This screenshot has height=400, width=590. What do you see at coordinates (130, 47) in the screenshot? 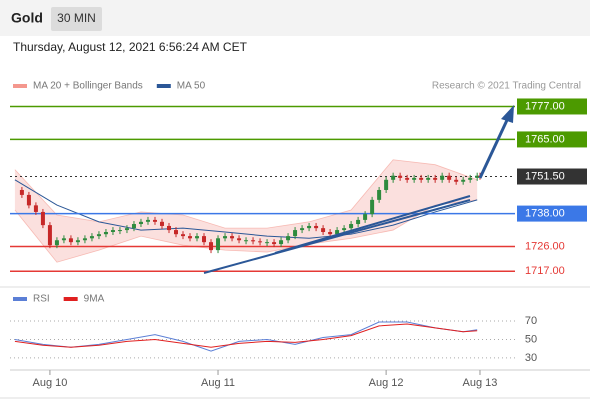
I see `datetime: Thursday, August 12, 2021 6:56:24 AM CET` at bounding box center [130, 47].